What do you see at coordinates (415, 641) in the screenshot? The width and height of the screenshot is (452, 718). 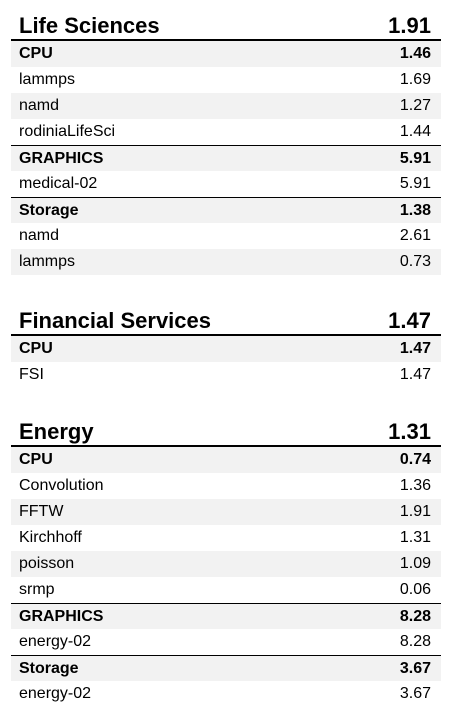 I see `benchmark-score: 8.28` at bounding box center [415, 641].